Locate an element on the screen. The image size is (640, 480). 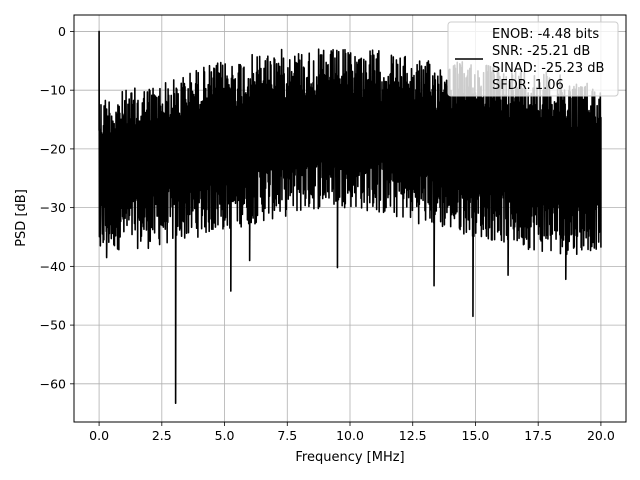
legend-entry-snr: SNR: -25.21 dB is located at coordinates (541, 51).